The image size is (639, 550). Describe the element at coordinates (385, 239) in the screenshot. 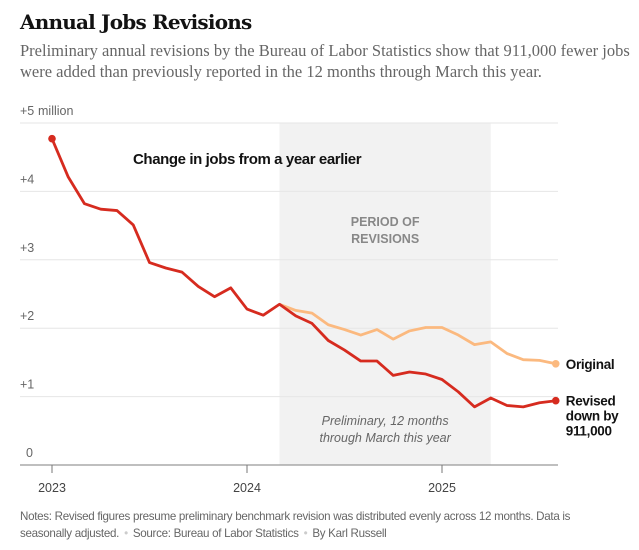

I see `period-label: REVISIONS` at that location.